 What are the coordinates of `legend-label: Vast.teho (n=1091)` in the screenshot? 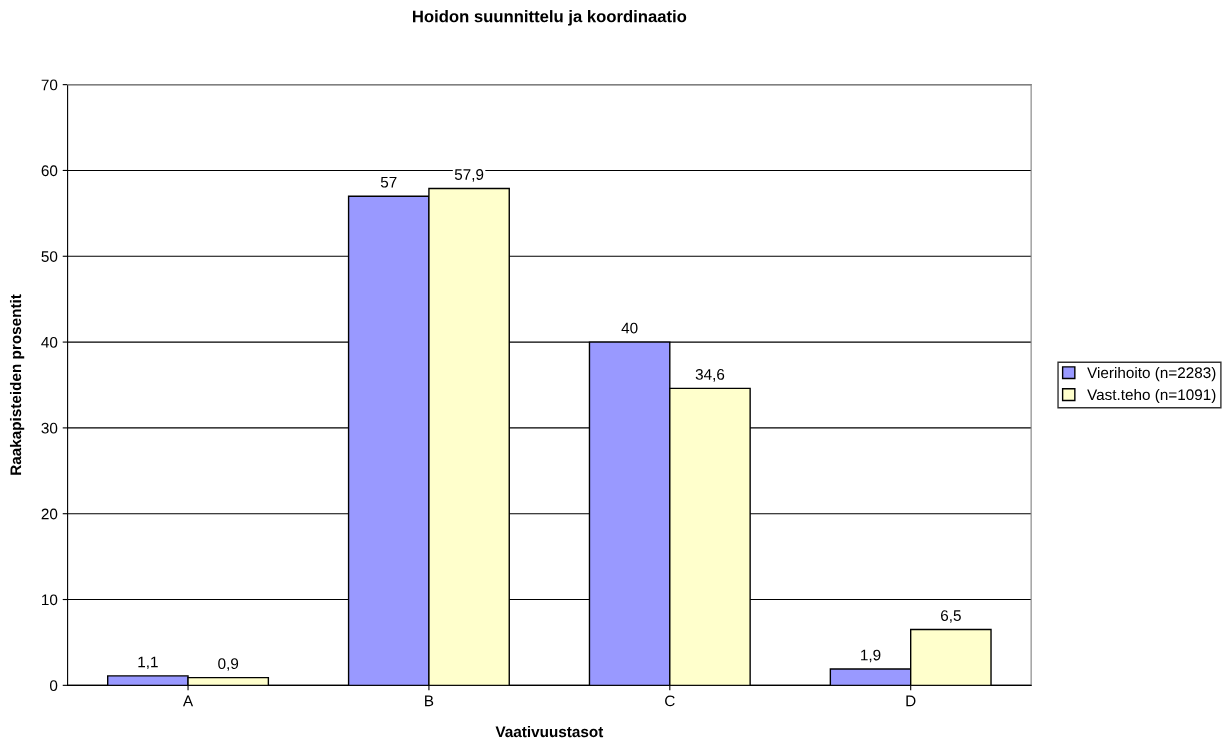 It's located at (1151, 396).